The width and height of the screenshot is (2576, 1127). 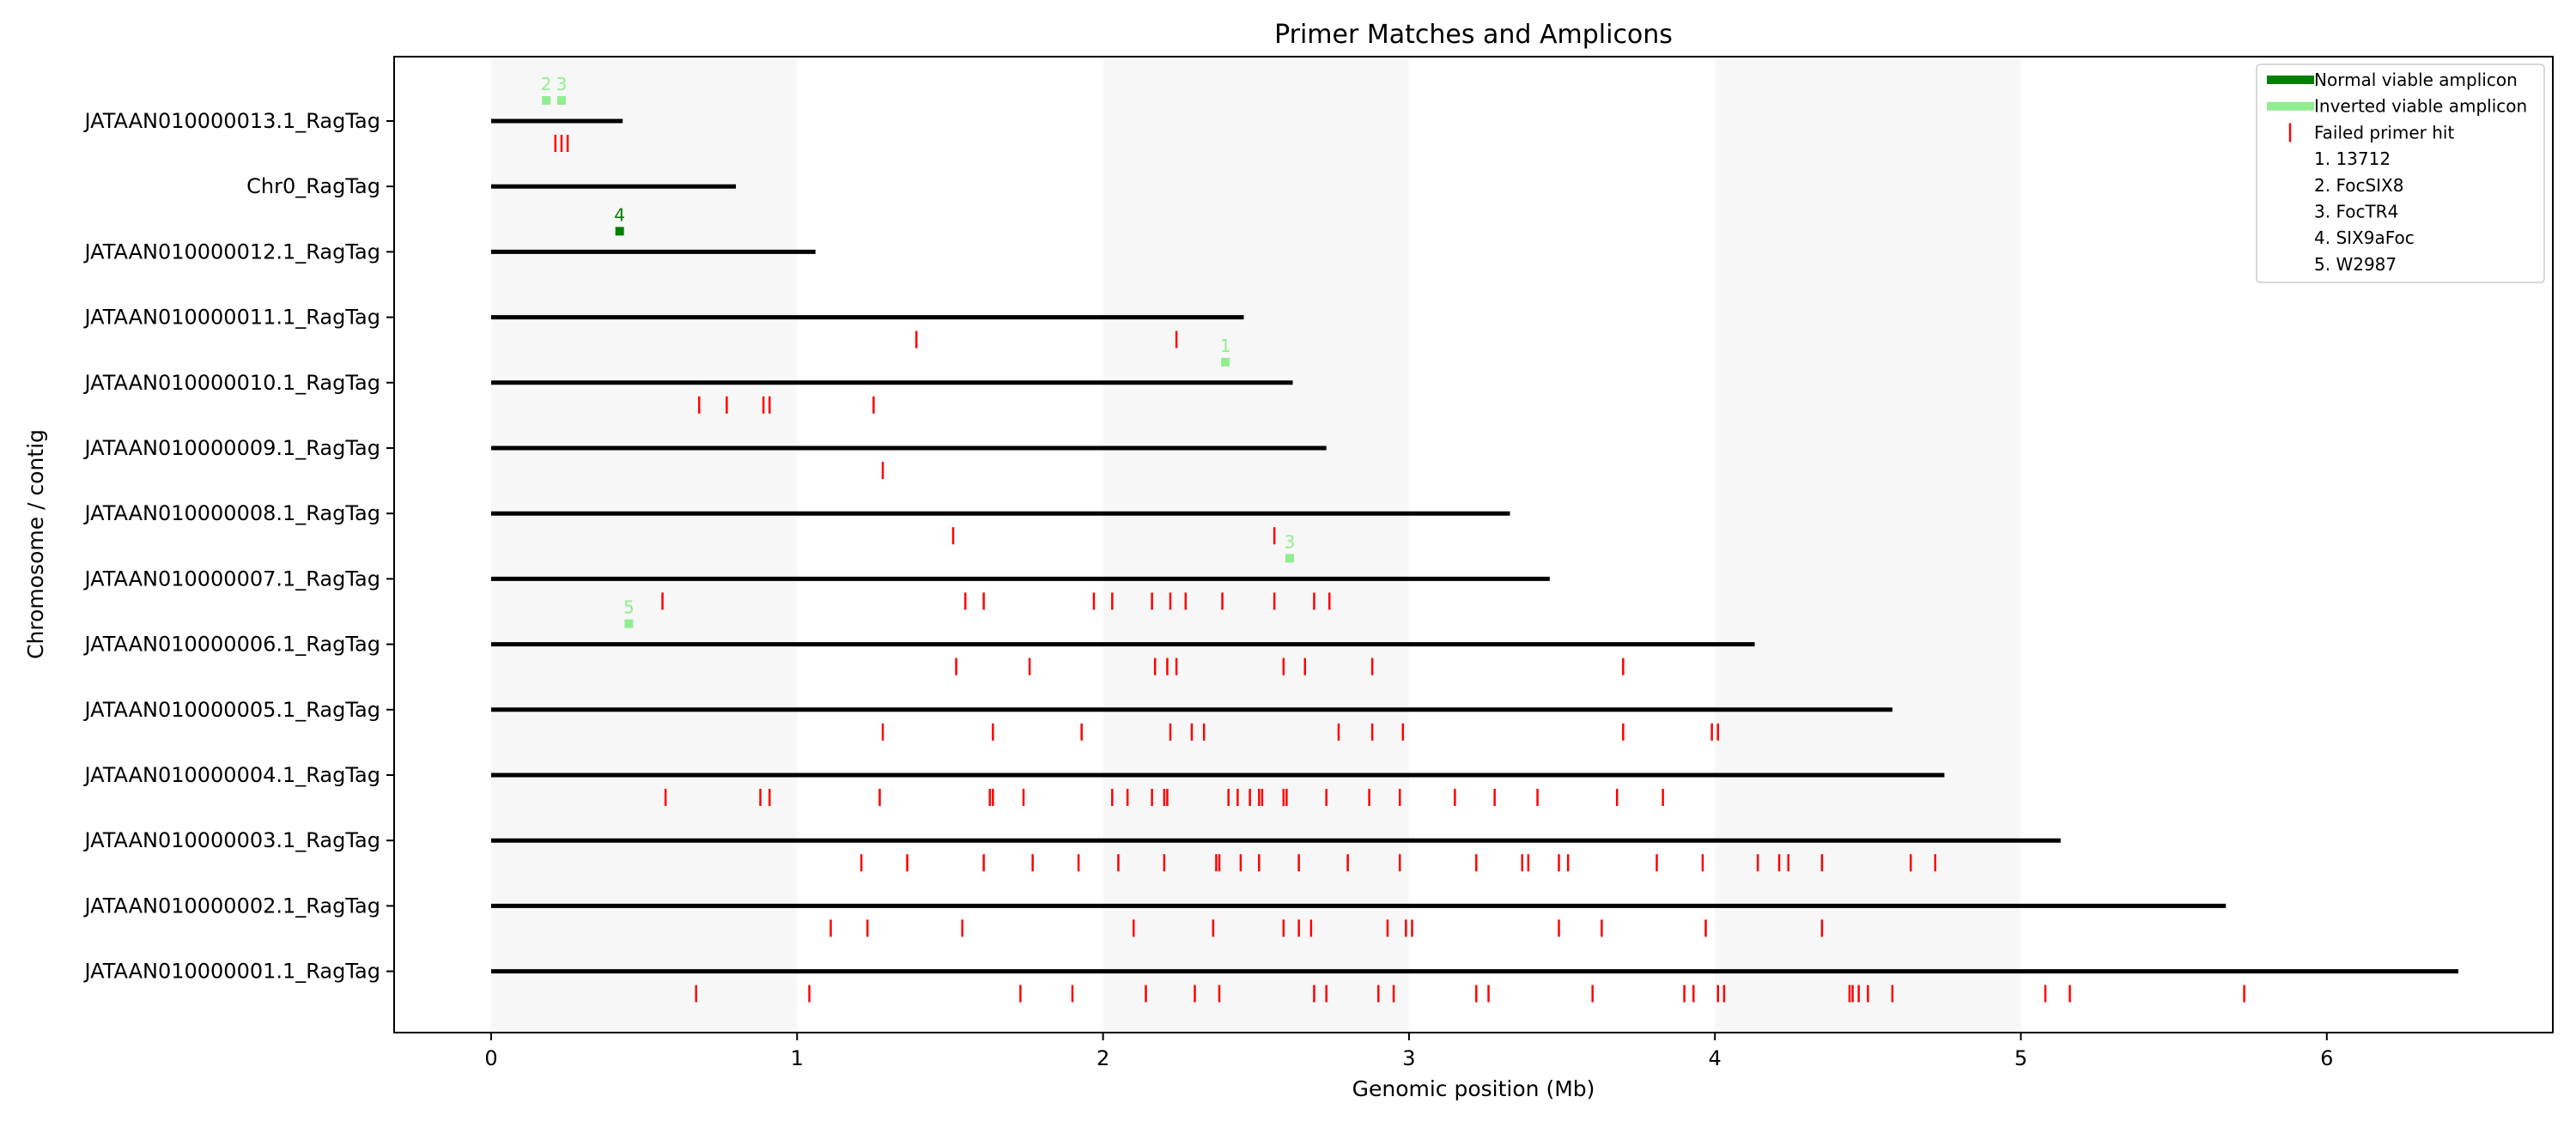 I want to click on y-axis-label: Chromosome / contig, so click(x=36, y=544).